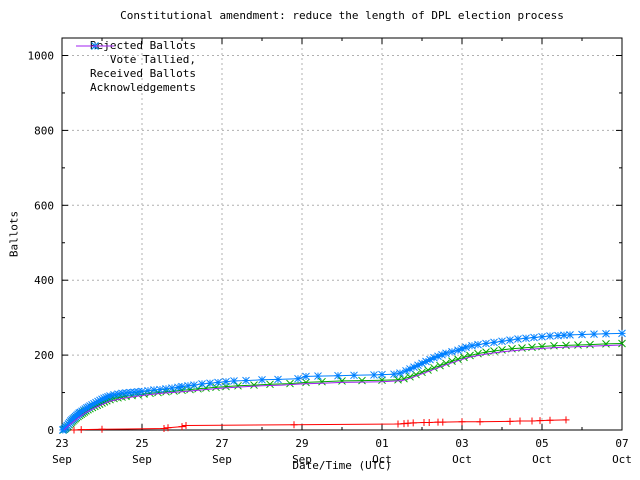  What do you see at coordinates (221, 443) in the screenshot?
I see `x-tick-label: 27` at bounding box center [221, 443].